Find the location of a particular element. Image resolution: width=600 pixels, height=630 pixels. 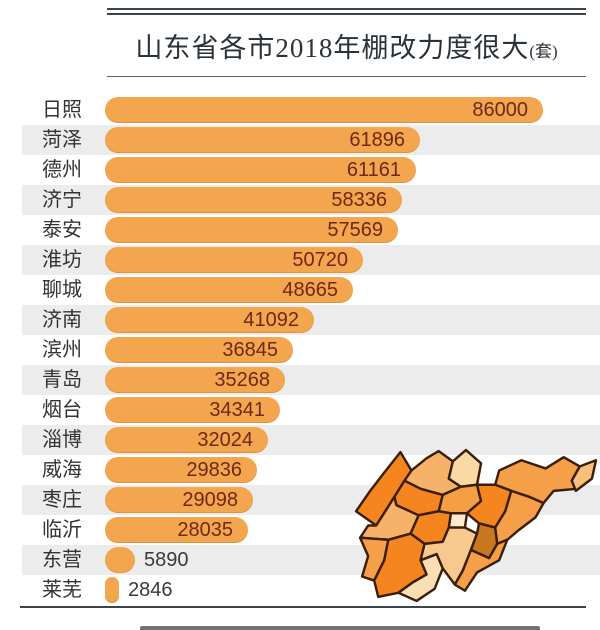

category-label: 泰安 is located at coordinates (62, 230).